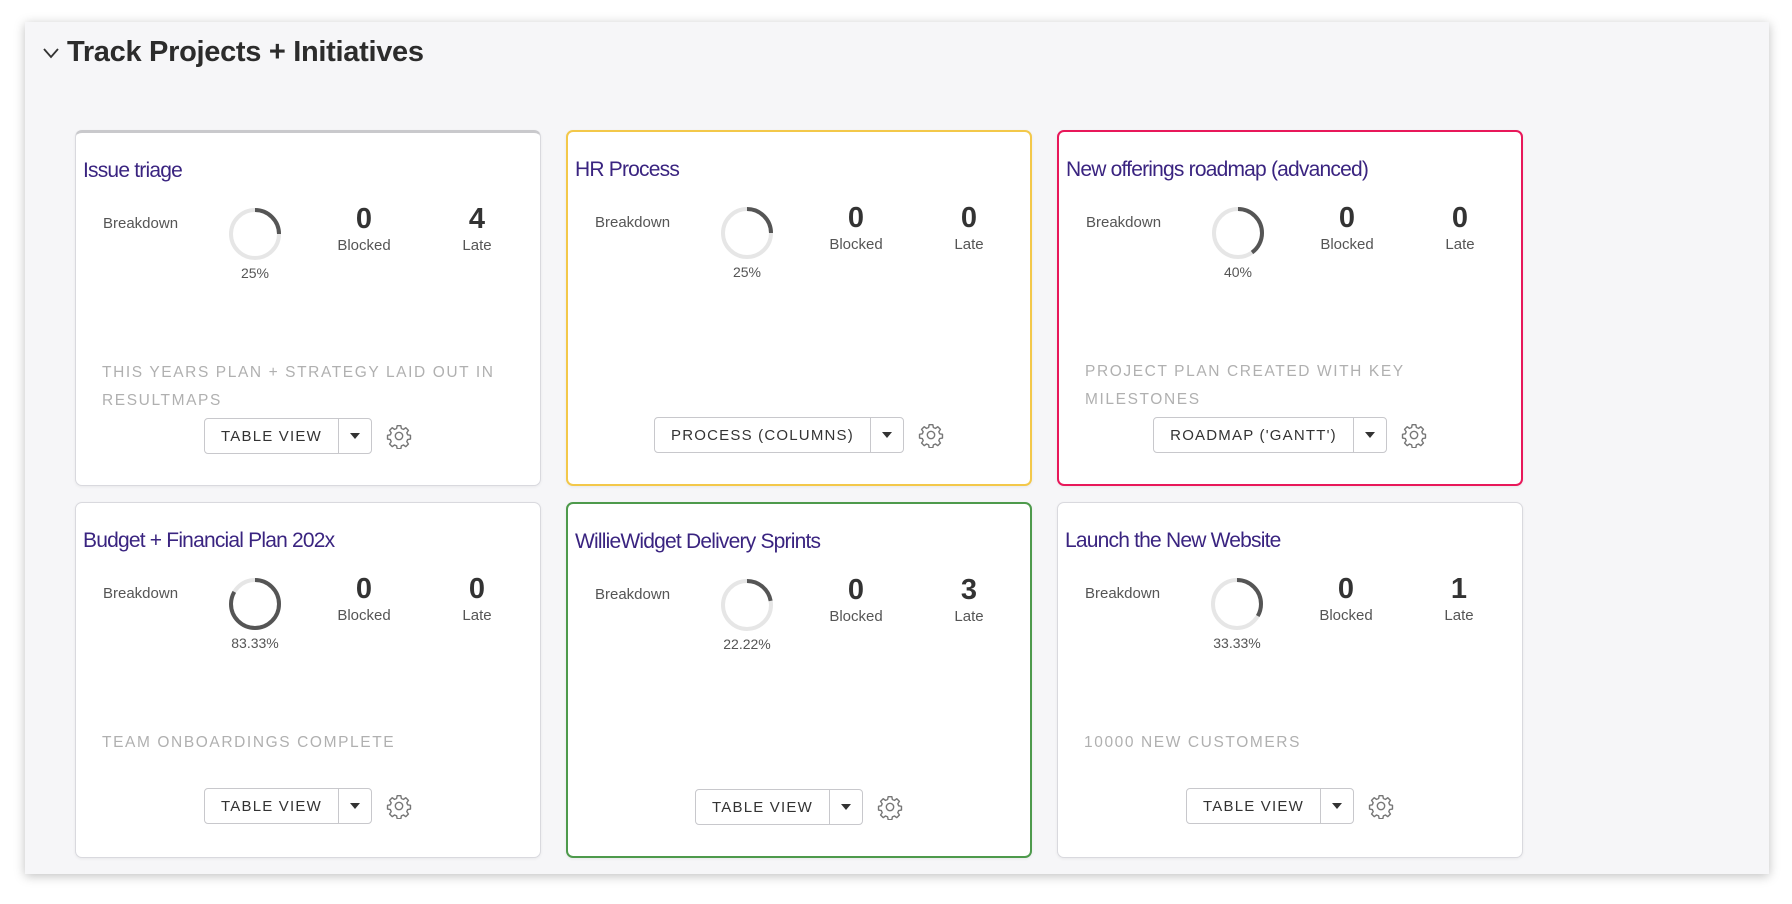 The width and height of the screenshot is (1792, 904). Describe the element at coordinates (209, 540) in the screenshot. I see `project-title-link: Budget + Financial Plan 202x` at that location.